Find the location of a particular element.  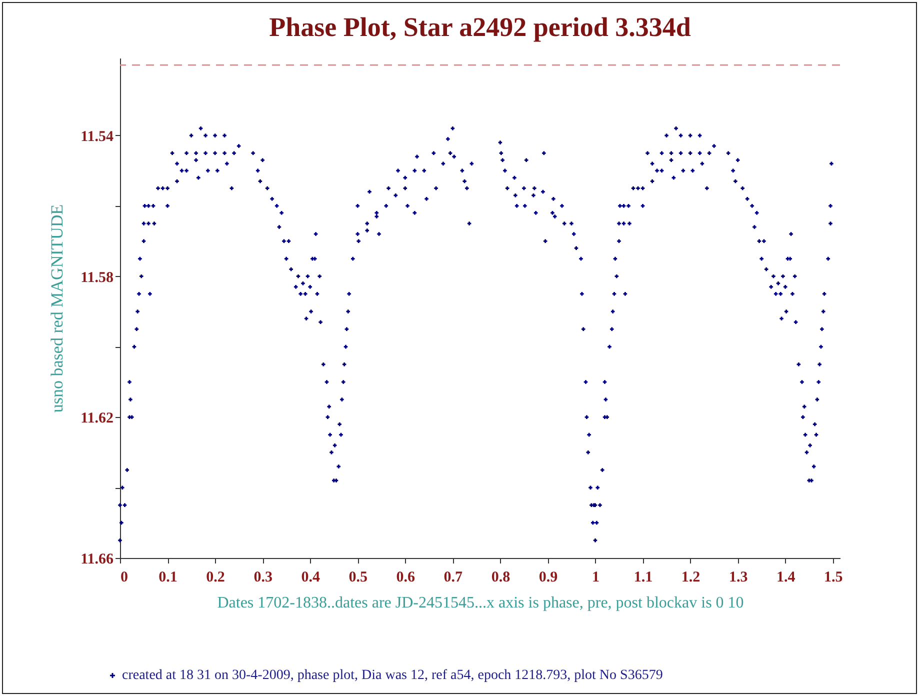

x-tick-label: 1.1 is located at coordinates (643, 578).